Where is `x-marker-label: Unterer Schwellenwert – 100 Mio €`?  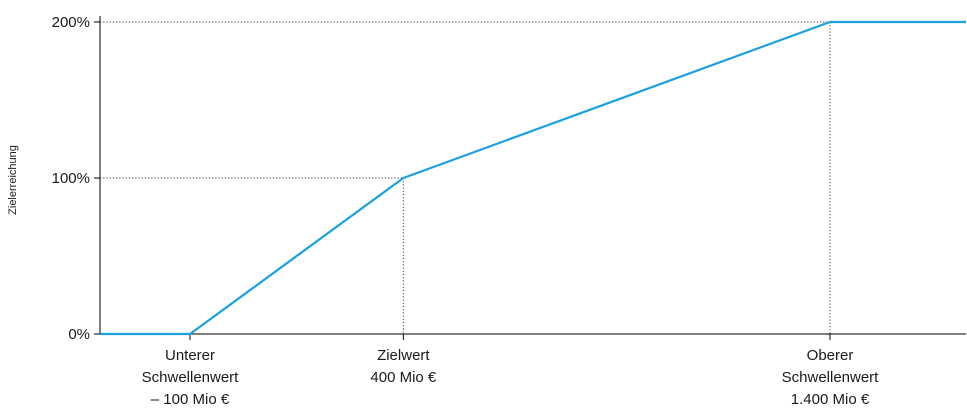
x-marker-label: Unterer Schwellenwert – 100 Mio € is located at coordinates (191, 377).